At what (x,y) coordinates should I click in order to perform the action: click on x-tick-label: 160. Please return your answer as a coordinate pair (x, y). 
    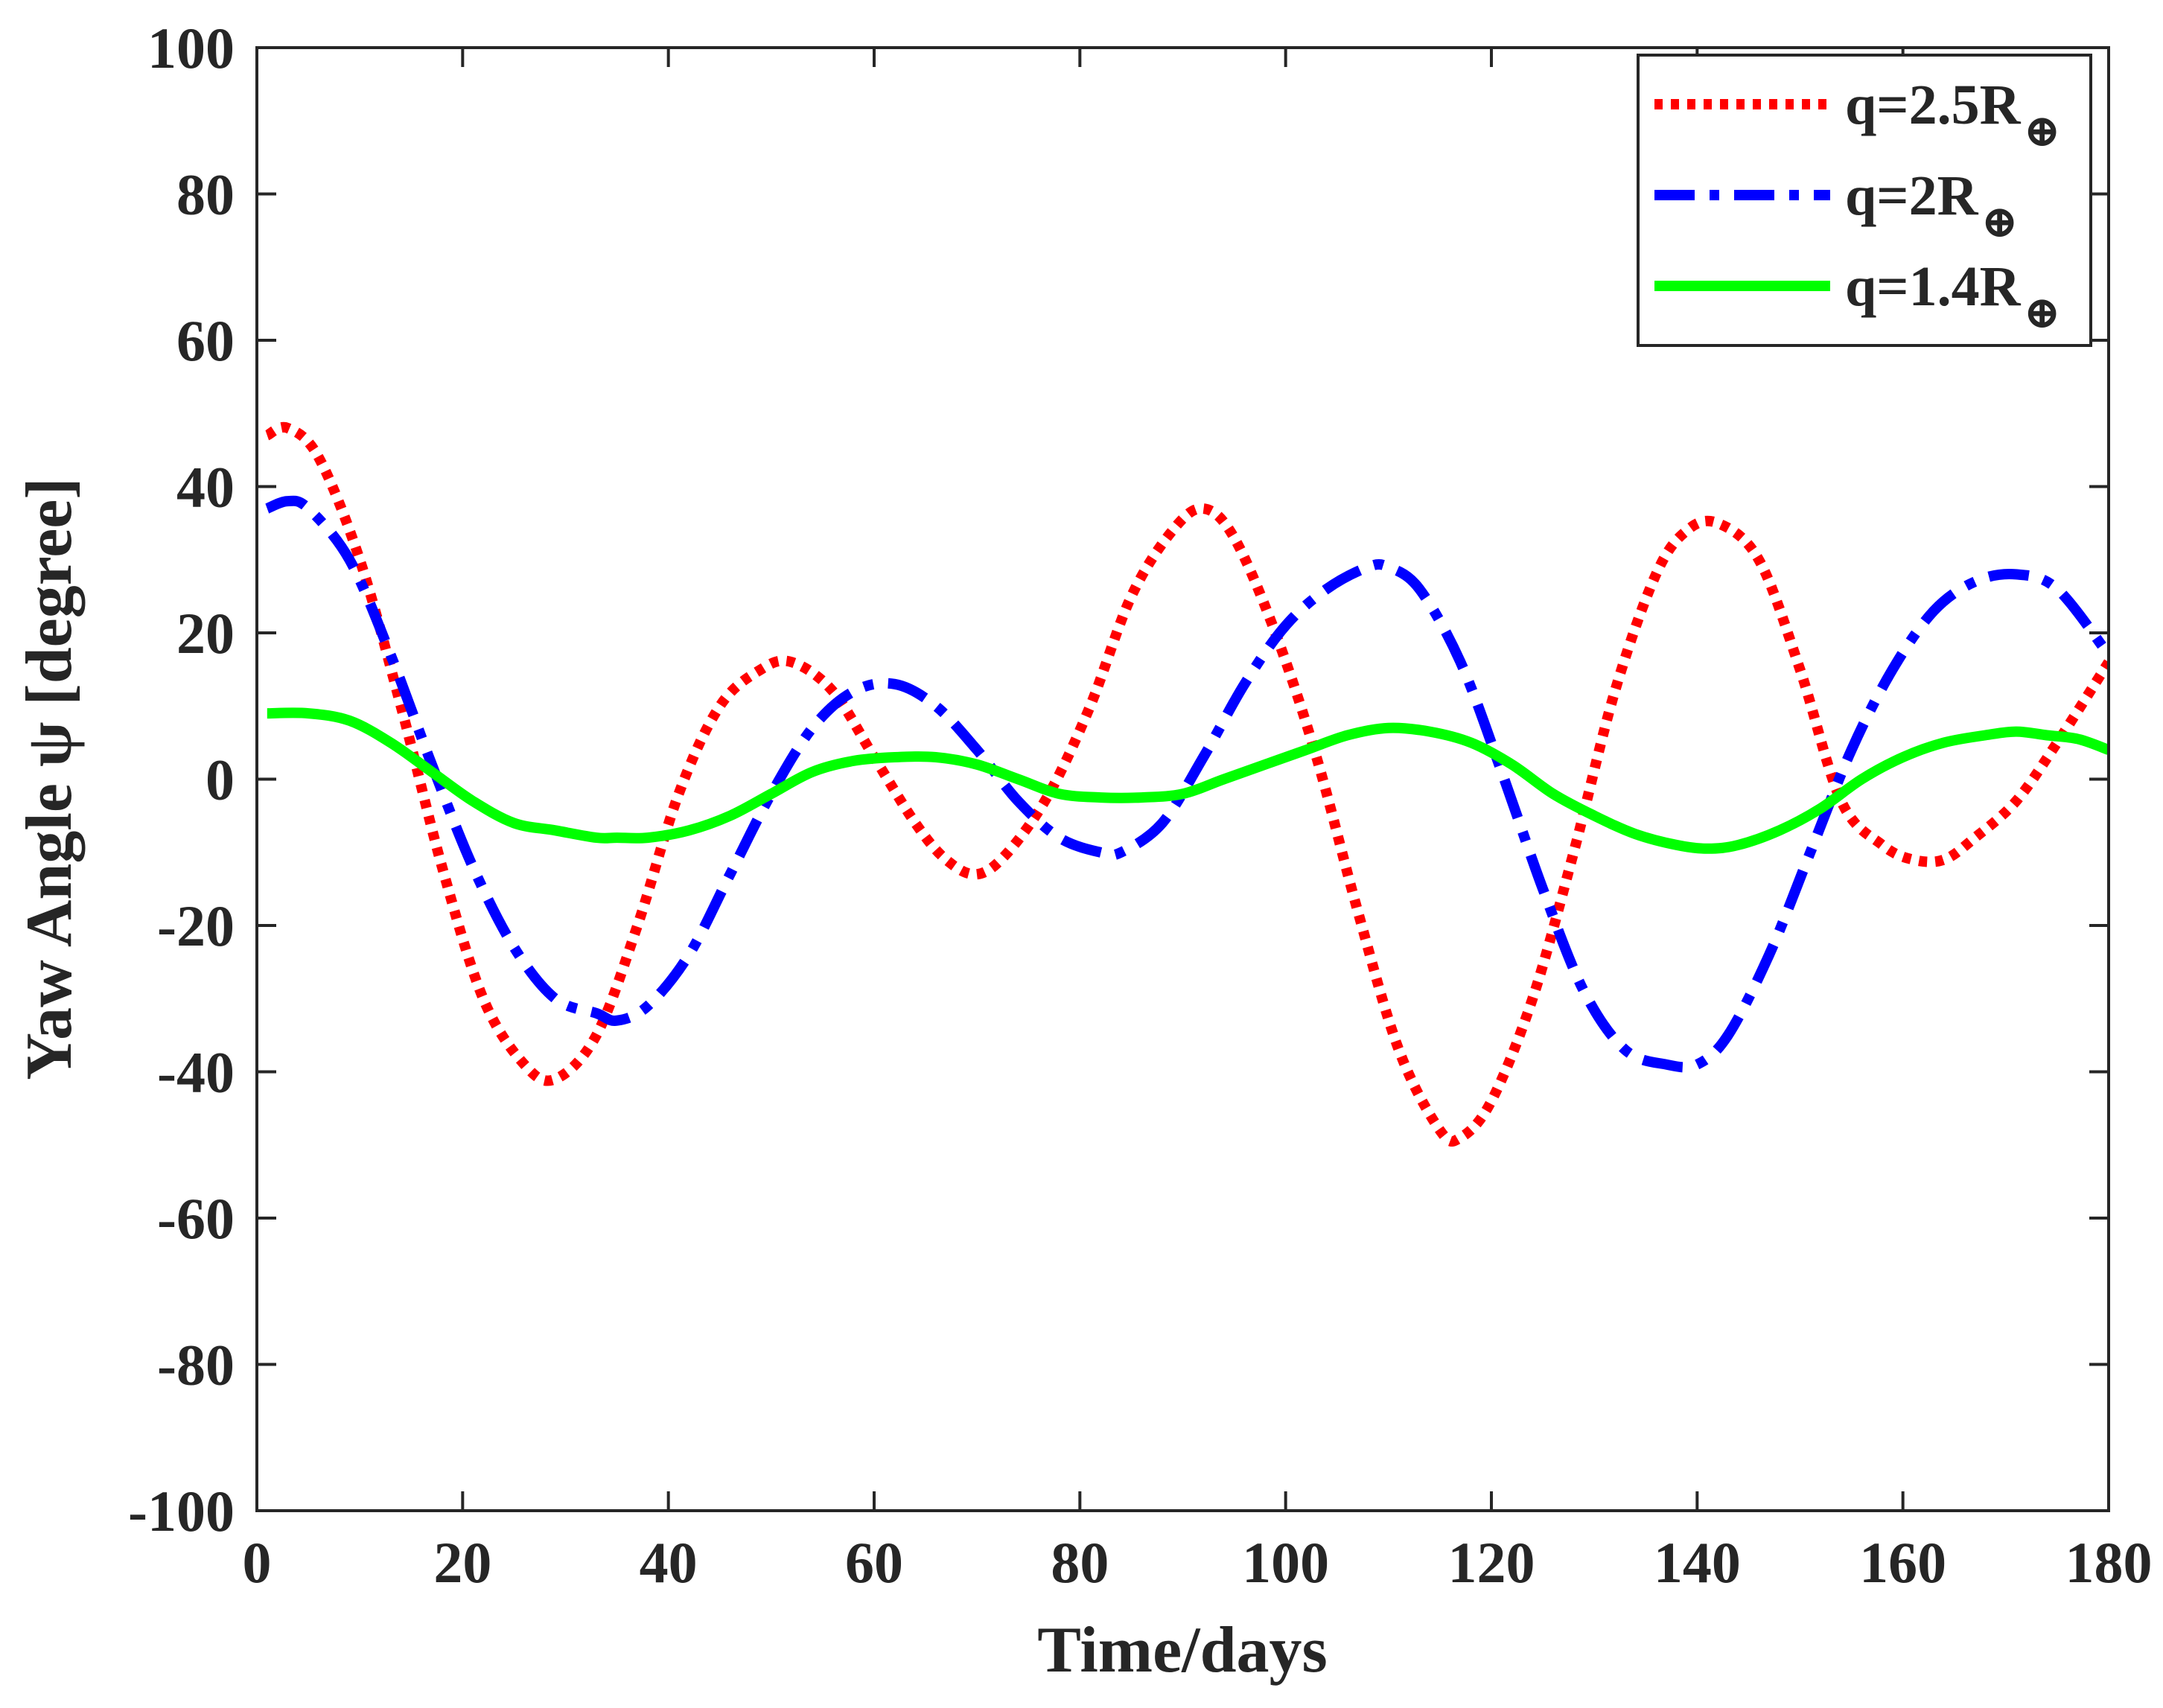
    Looking at the image, I should click on (1902, 1562).